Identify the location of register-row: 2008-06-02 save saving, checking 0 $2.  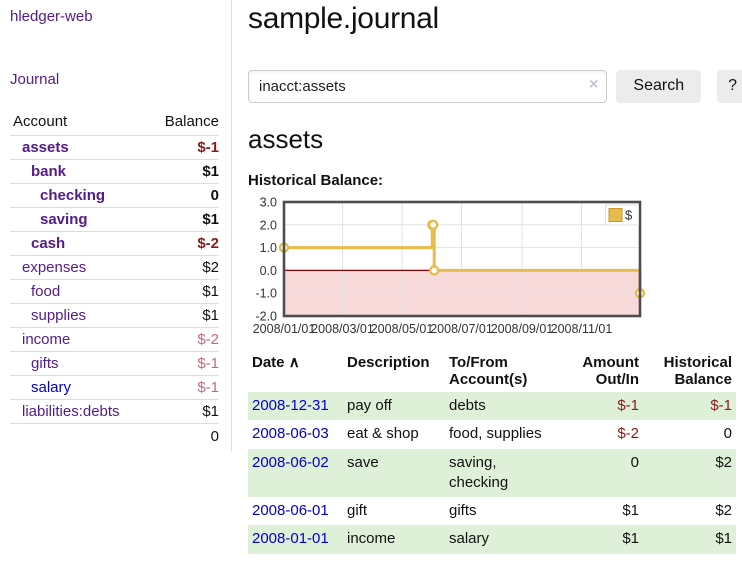
(492, 472).